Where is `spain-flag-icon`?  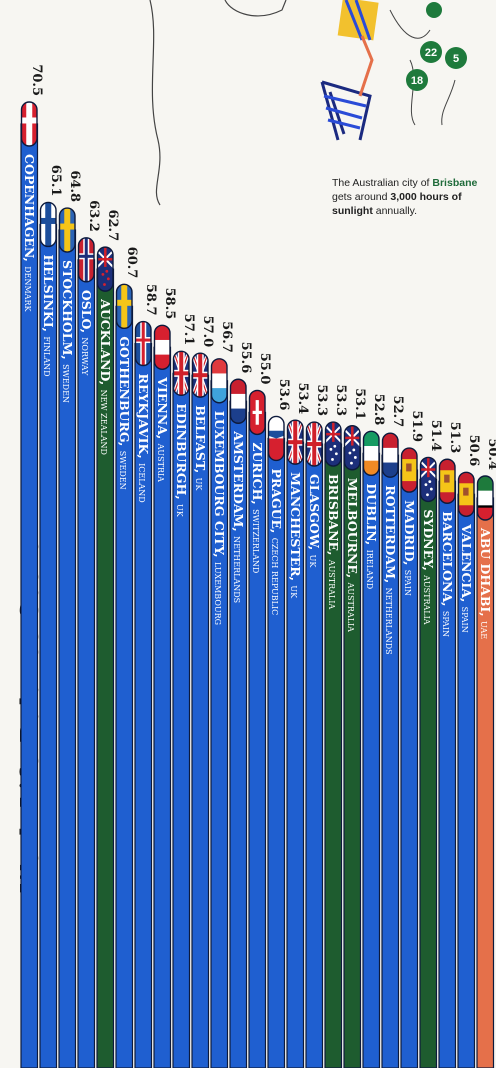 spain-flag-icon is located at coordinates (447, 481).